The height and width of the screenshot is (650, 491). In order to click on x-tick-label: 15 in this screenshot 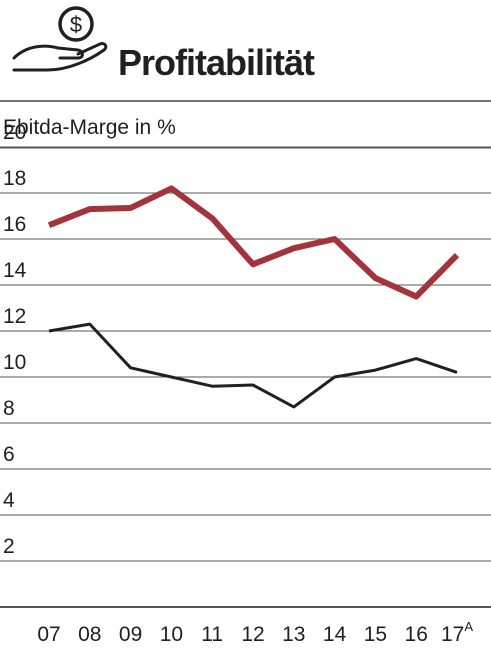, I will do `click(375, 634)`.